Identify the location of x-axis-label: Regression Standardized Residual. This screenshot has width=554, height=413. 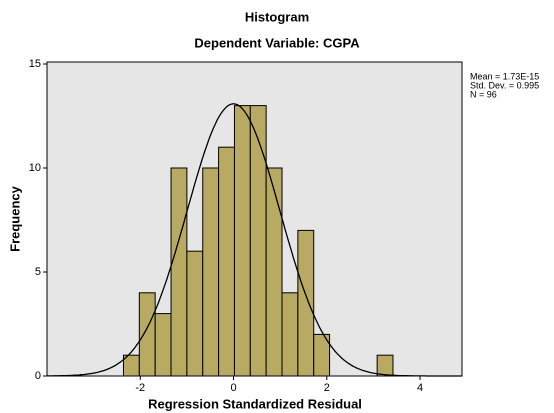
(255, 403).